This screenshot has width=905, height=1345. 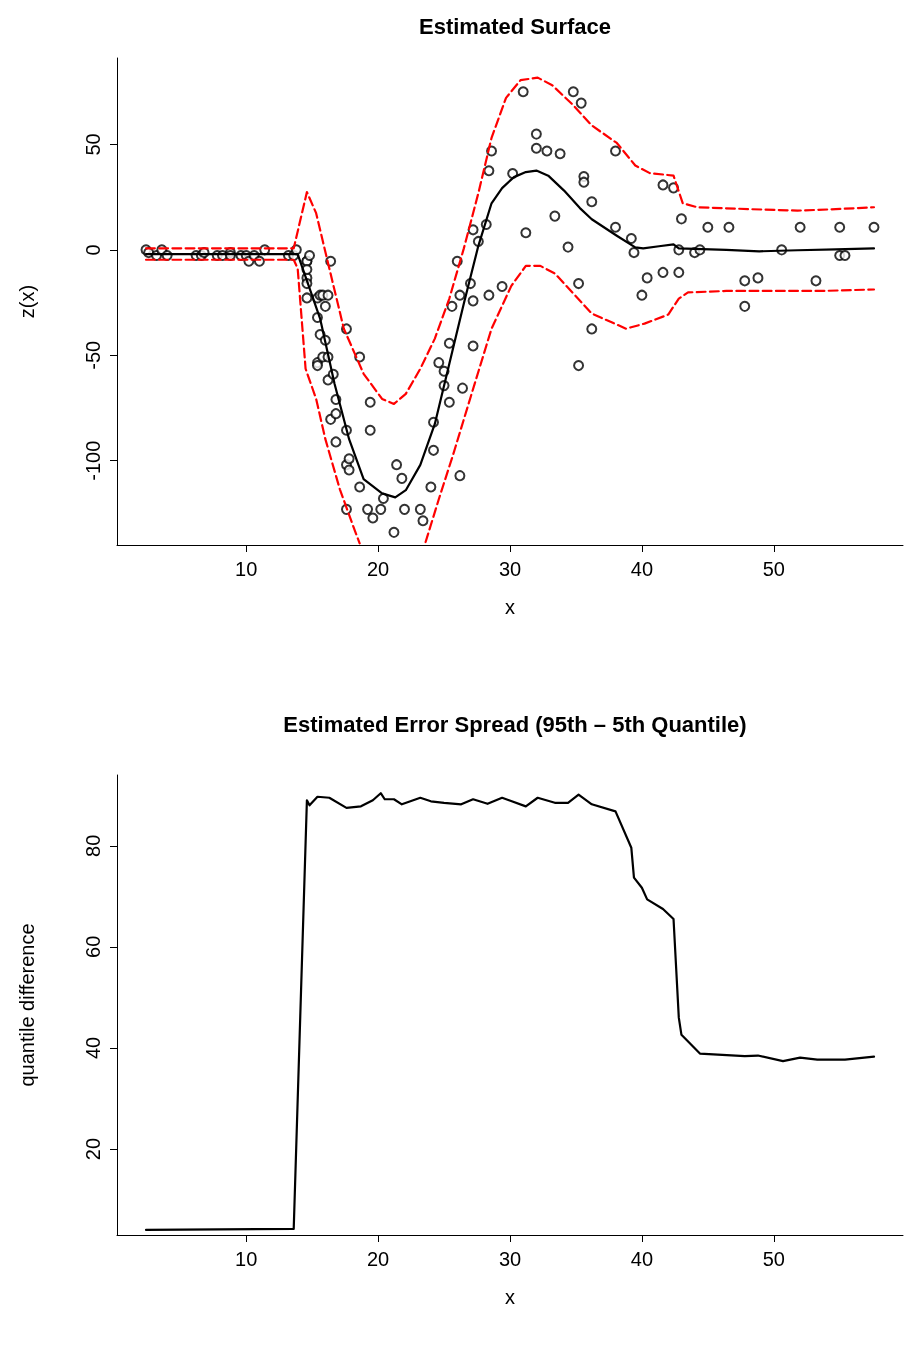 I want to click on chart-title: Estimated Error Spread (95th – 5th Quantile), so click(x=515, y=724).